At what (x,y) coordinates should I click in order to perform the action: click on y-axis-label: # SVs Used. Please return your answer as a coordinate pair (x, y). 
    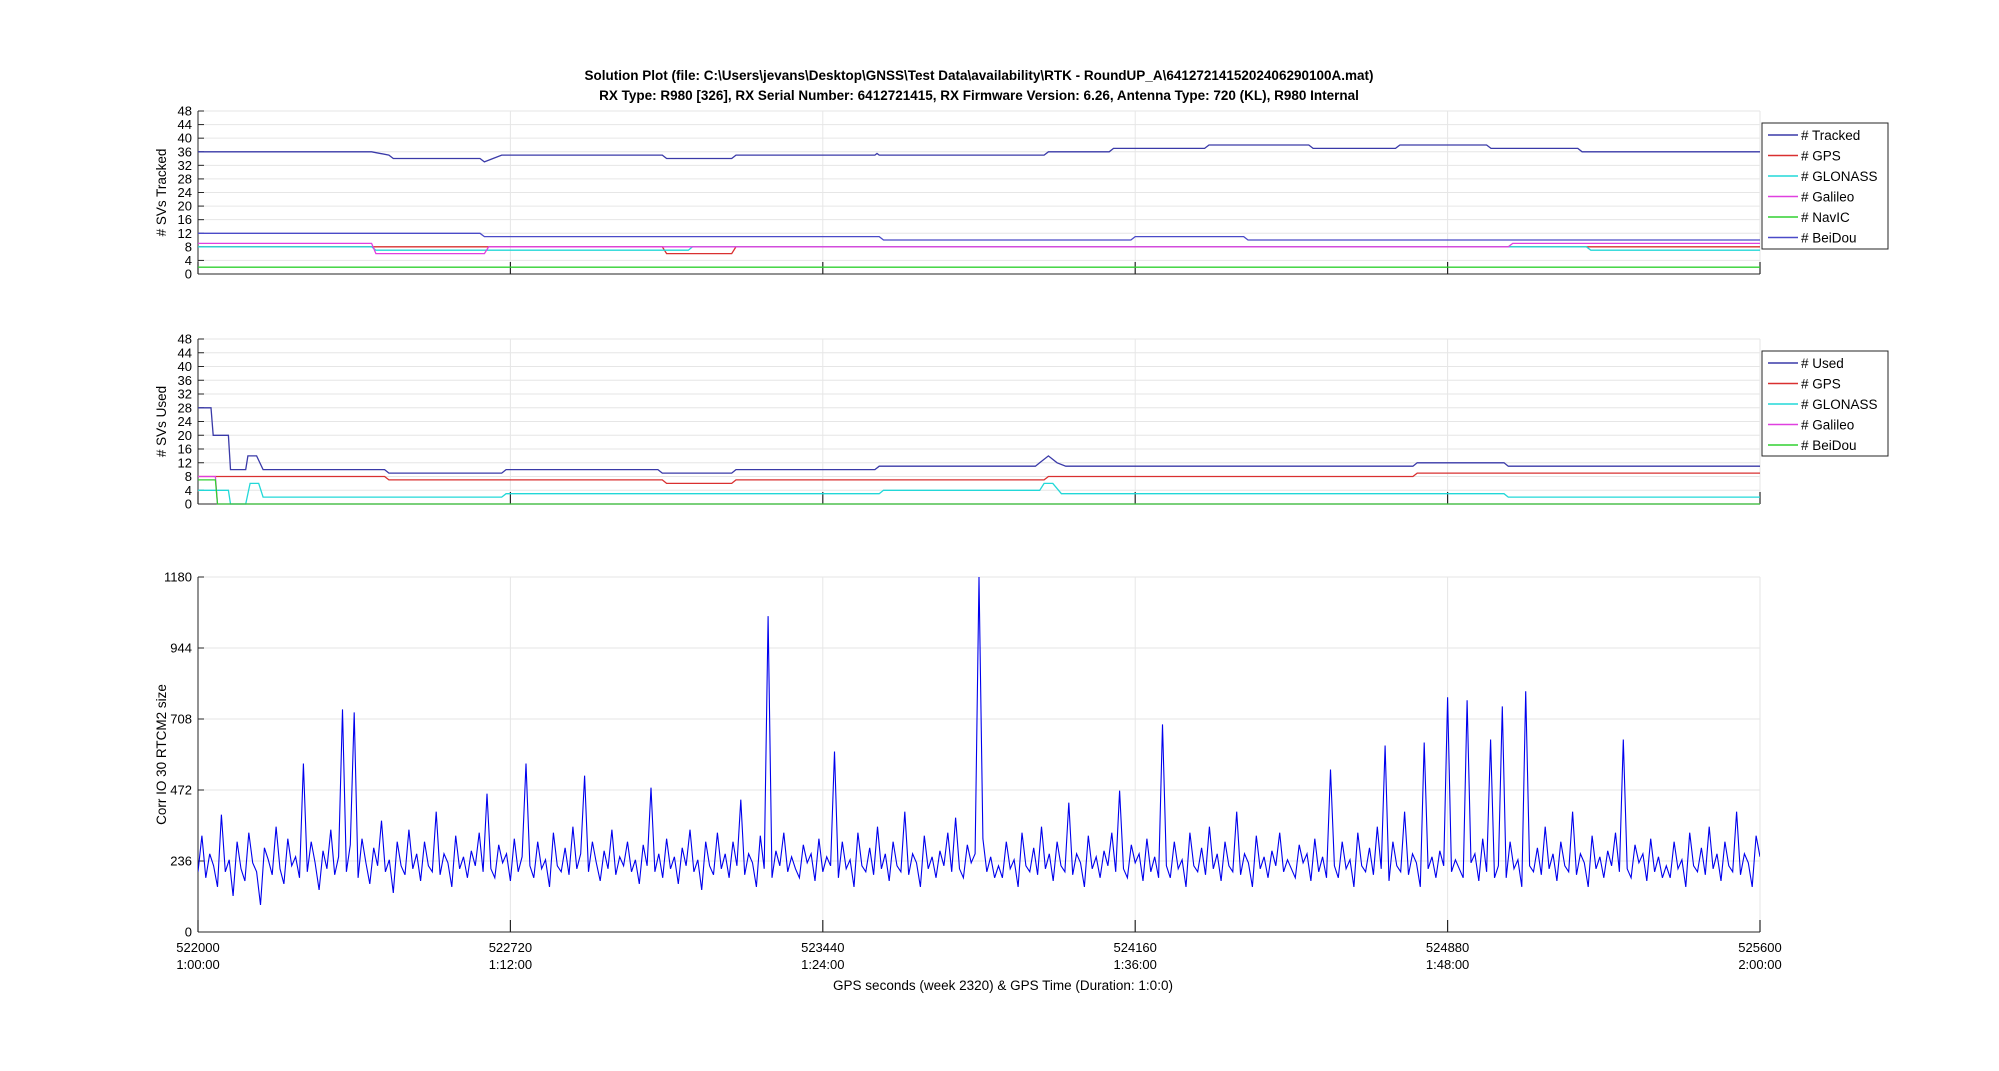
    Looking at the image, I should click on (161, 421).